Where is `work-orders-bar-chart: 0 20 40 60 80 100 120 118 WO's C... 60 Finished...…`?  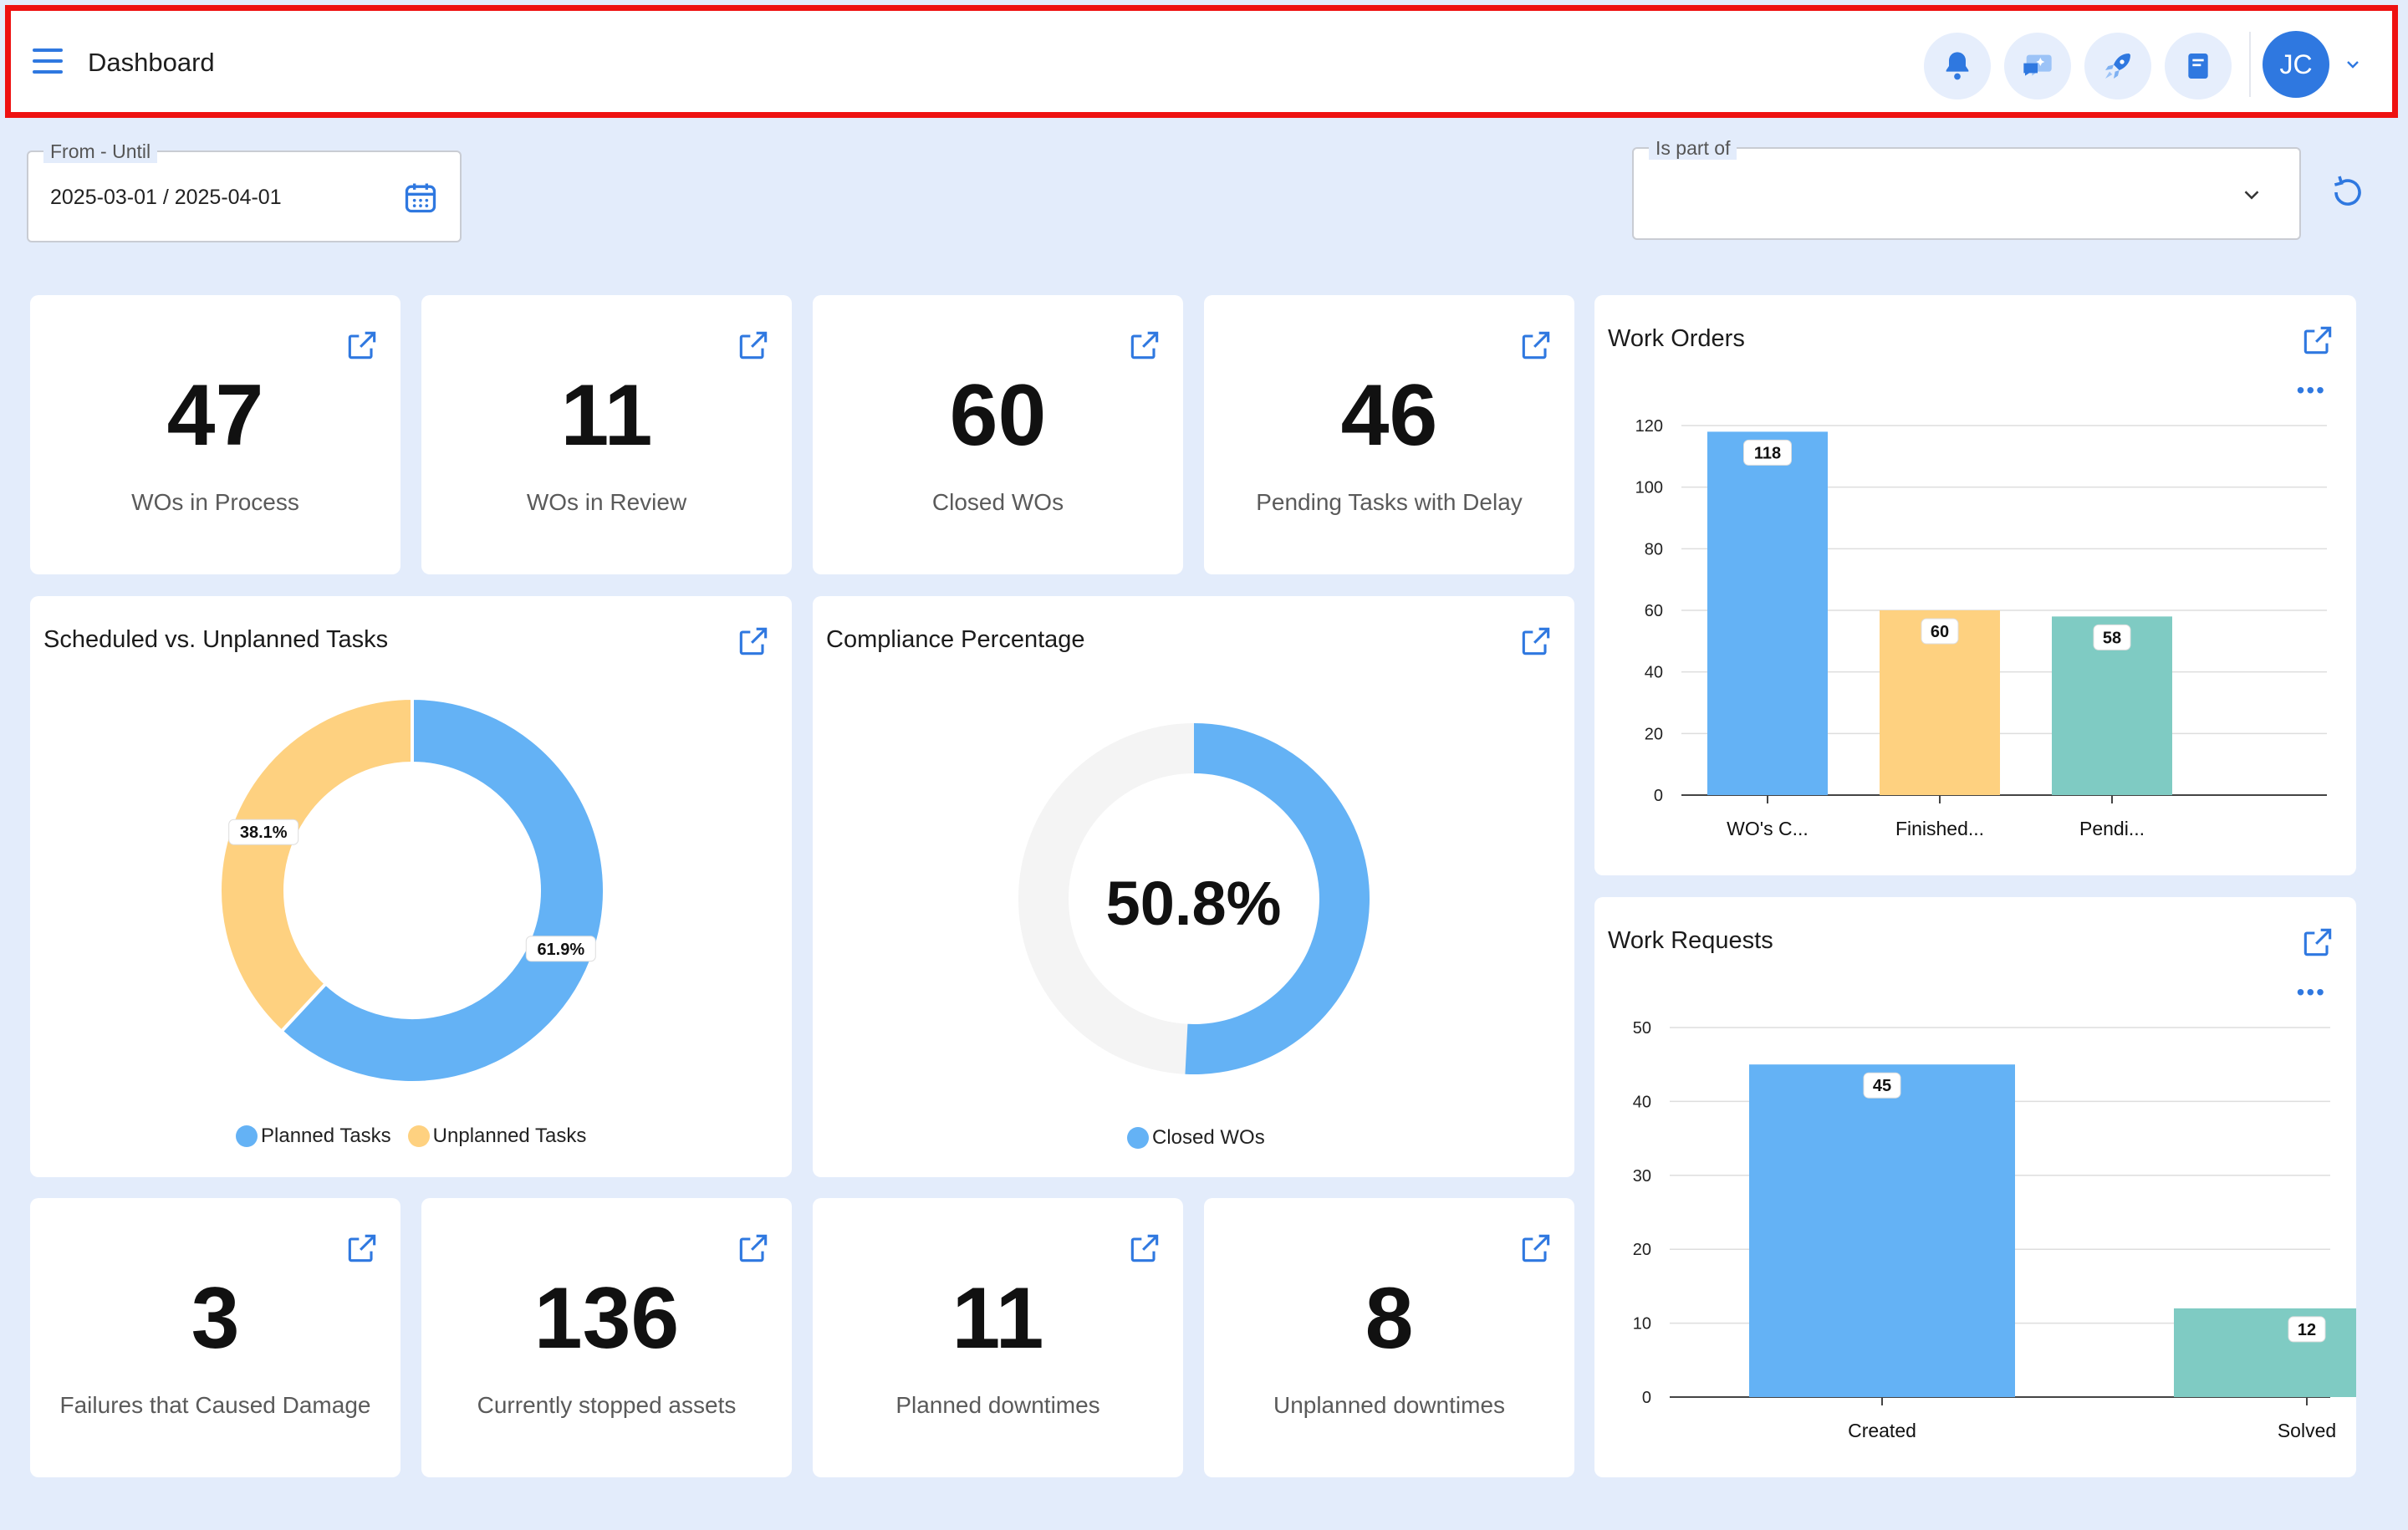 work-orders-bar-chart: 0 20 40 60 80 100 120 118 WO's C... 60 Finished...… is located at coordinates (1981, 628).